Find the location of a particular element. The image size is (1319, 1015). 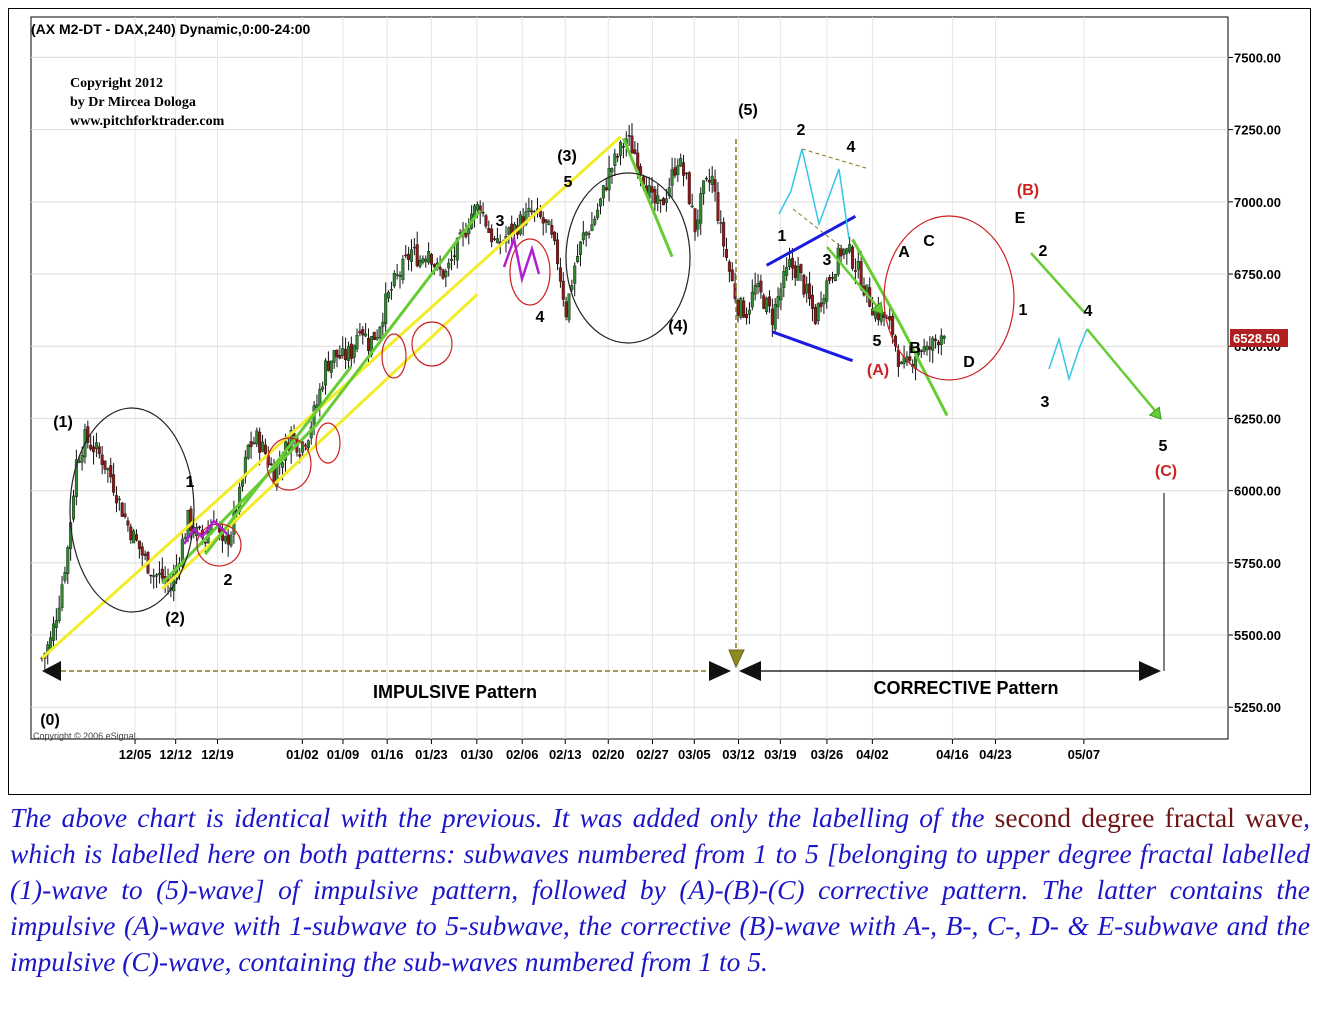

y-tick-label: 6000.00 is located at coordinates (1257, 491).